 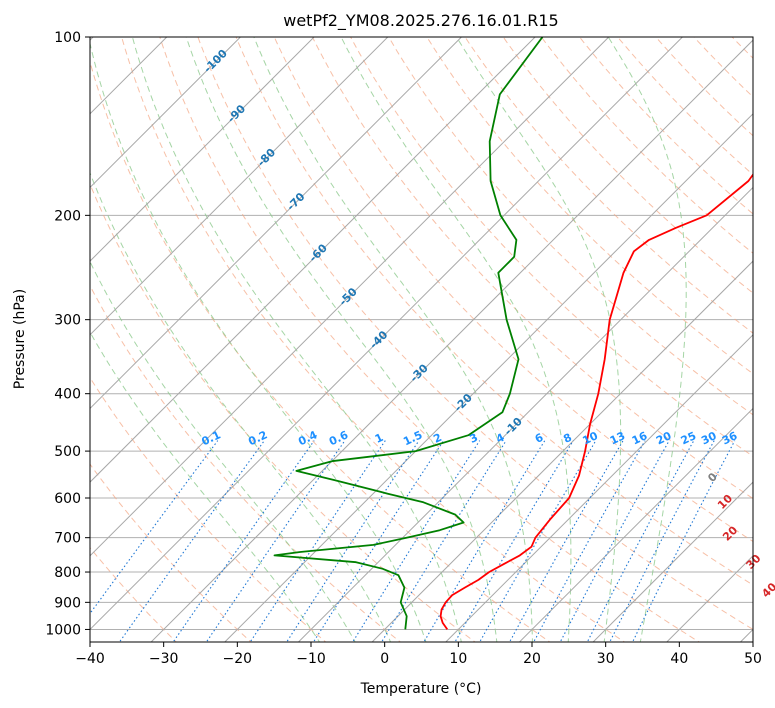 I want to click on x-tick-label: 30, so click(x=606, y=659).